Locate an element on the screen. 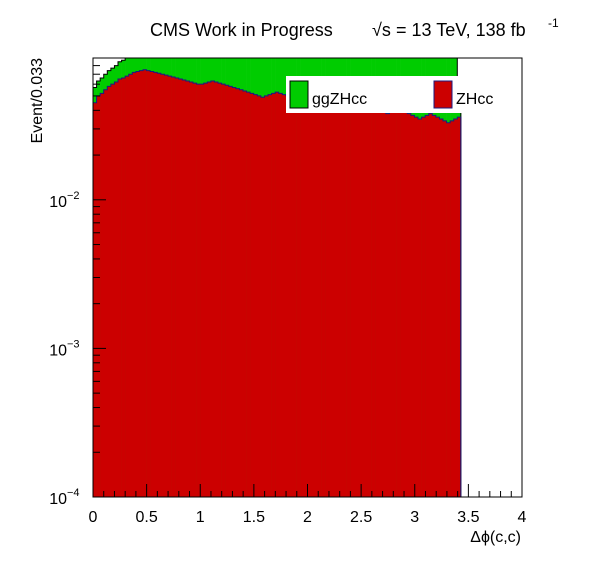  legend-swatch-zhcc is located at coordinates (443, 94).